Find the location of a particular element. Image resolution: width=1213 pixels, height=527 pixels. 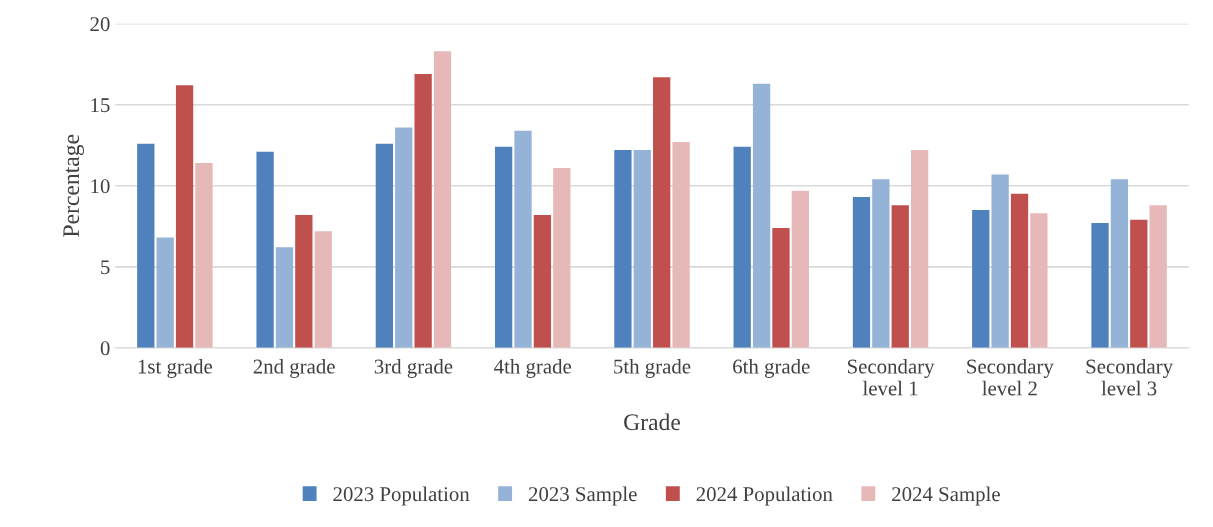

x-tick-label: 2nd grade is located at coordinates (294, 368).